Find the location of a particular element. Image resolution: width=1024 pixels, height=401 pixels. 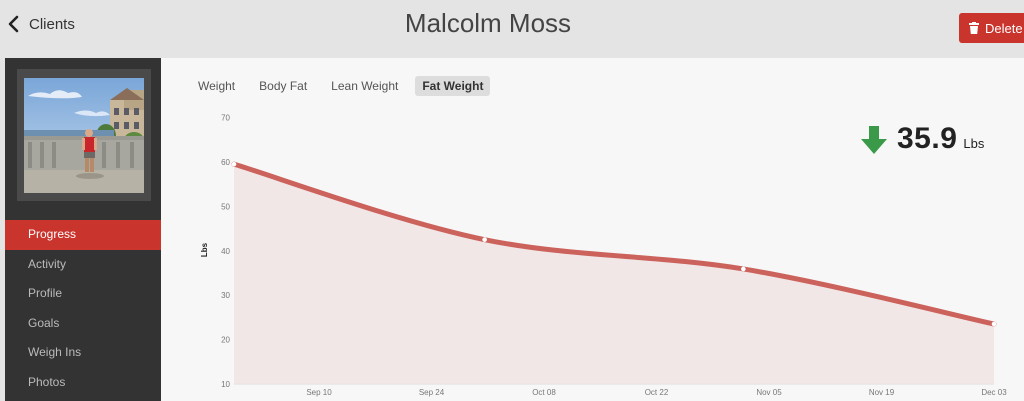

sidebar-item-weigh-ins: Weigh Ins is located at coordinates (55, 352).